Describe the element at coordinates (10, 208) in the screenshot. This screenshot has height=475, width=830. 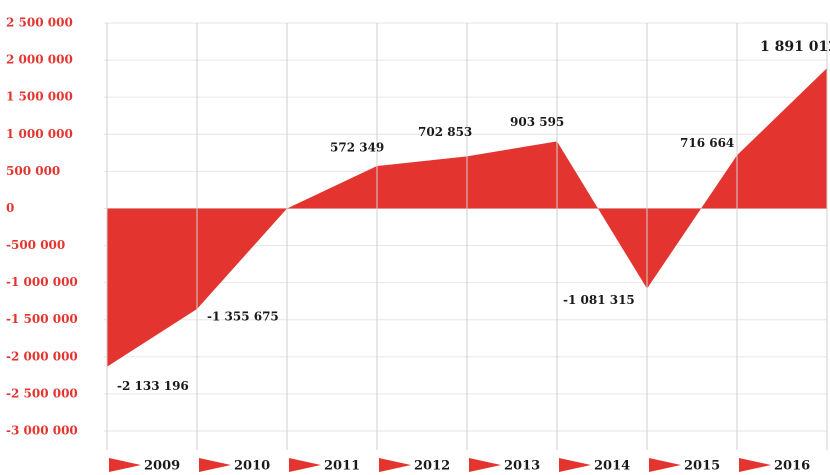
I see `y-tick-label: 0` at that location.